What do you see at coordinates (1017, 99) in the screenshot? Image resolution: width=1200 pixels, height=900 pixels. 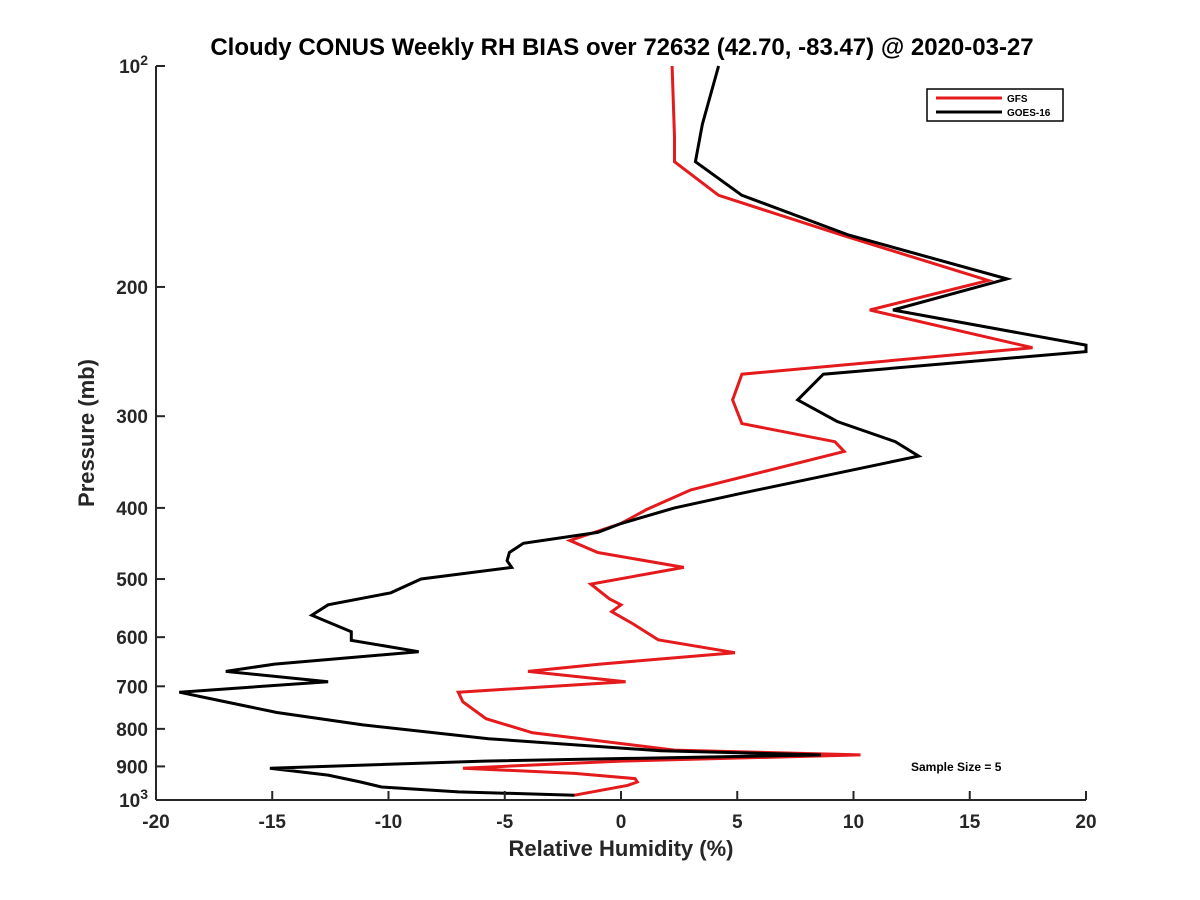 I see `legend-label-gfs: GFS` at bounding box center [1017, 99].